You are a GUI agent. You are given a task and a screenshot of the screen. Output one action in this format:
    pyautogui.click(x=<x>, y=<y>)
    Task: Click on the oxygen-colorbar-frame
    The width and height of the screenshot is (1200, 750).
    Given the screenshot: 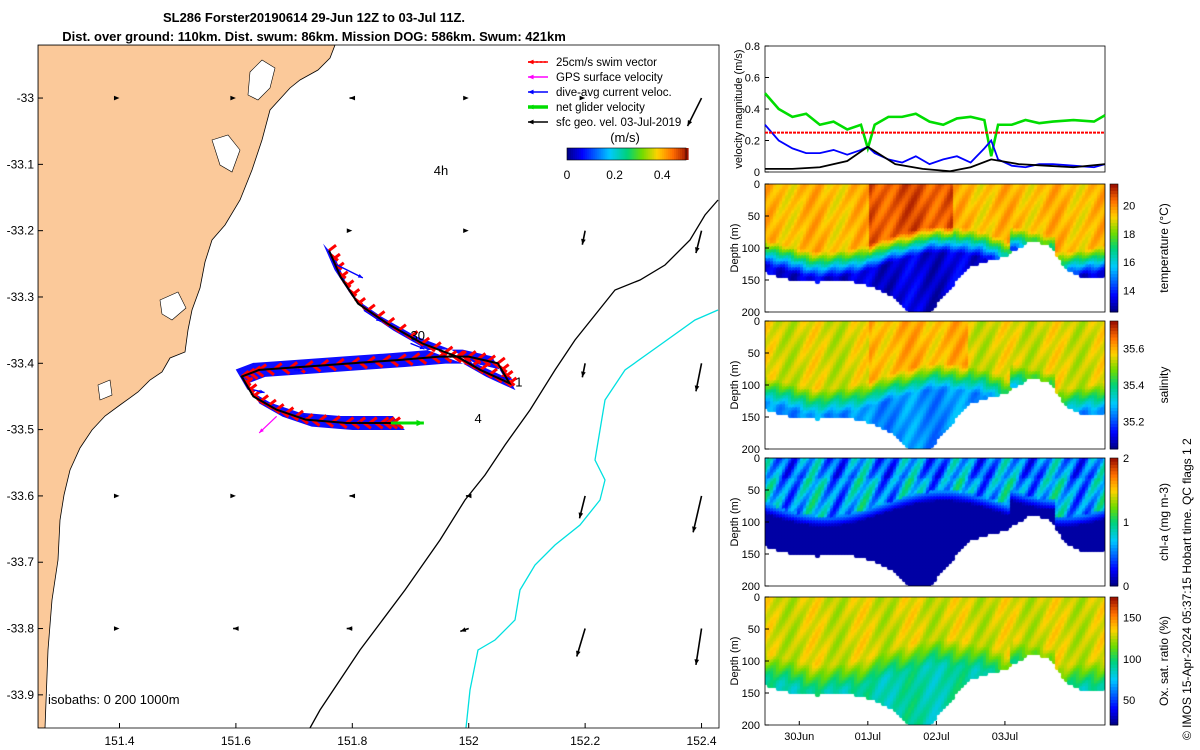 What is the action you would take?
    pyautogui.click(x=1114, y=661)
    